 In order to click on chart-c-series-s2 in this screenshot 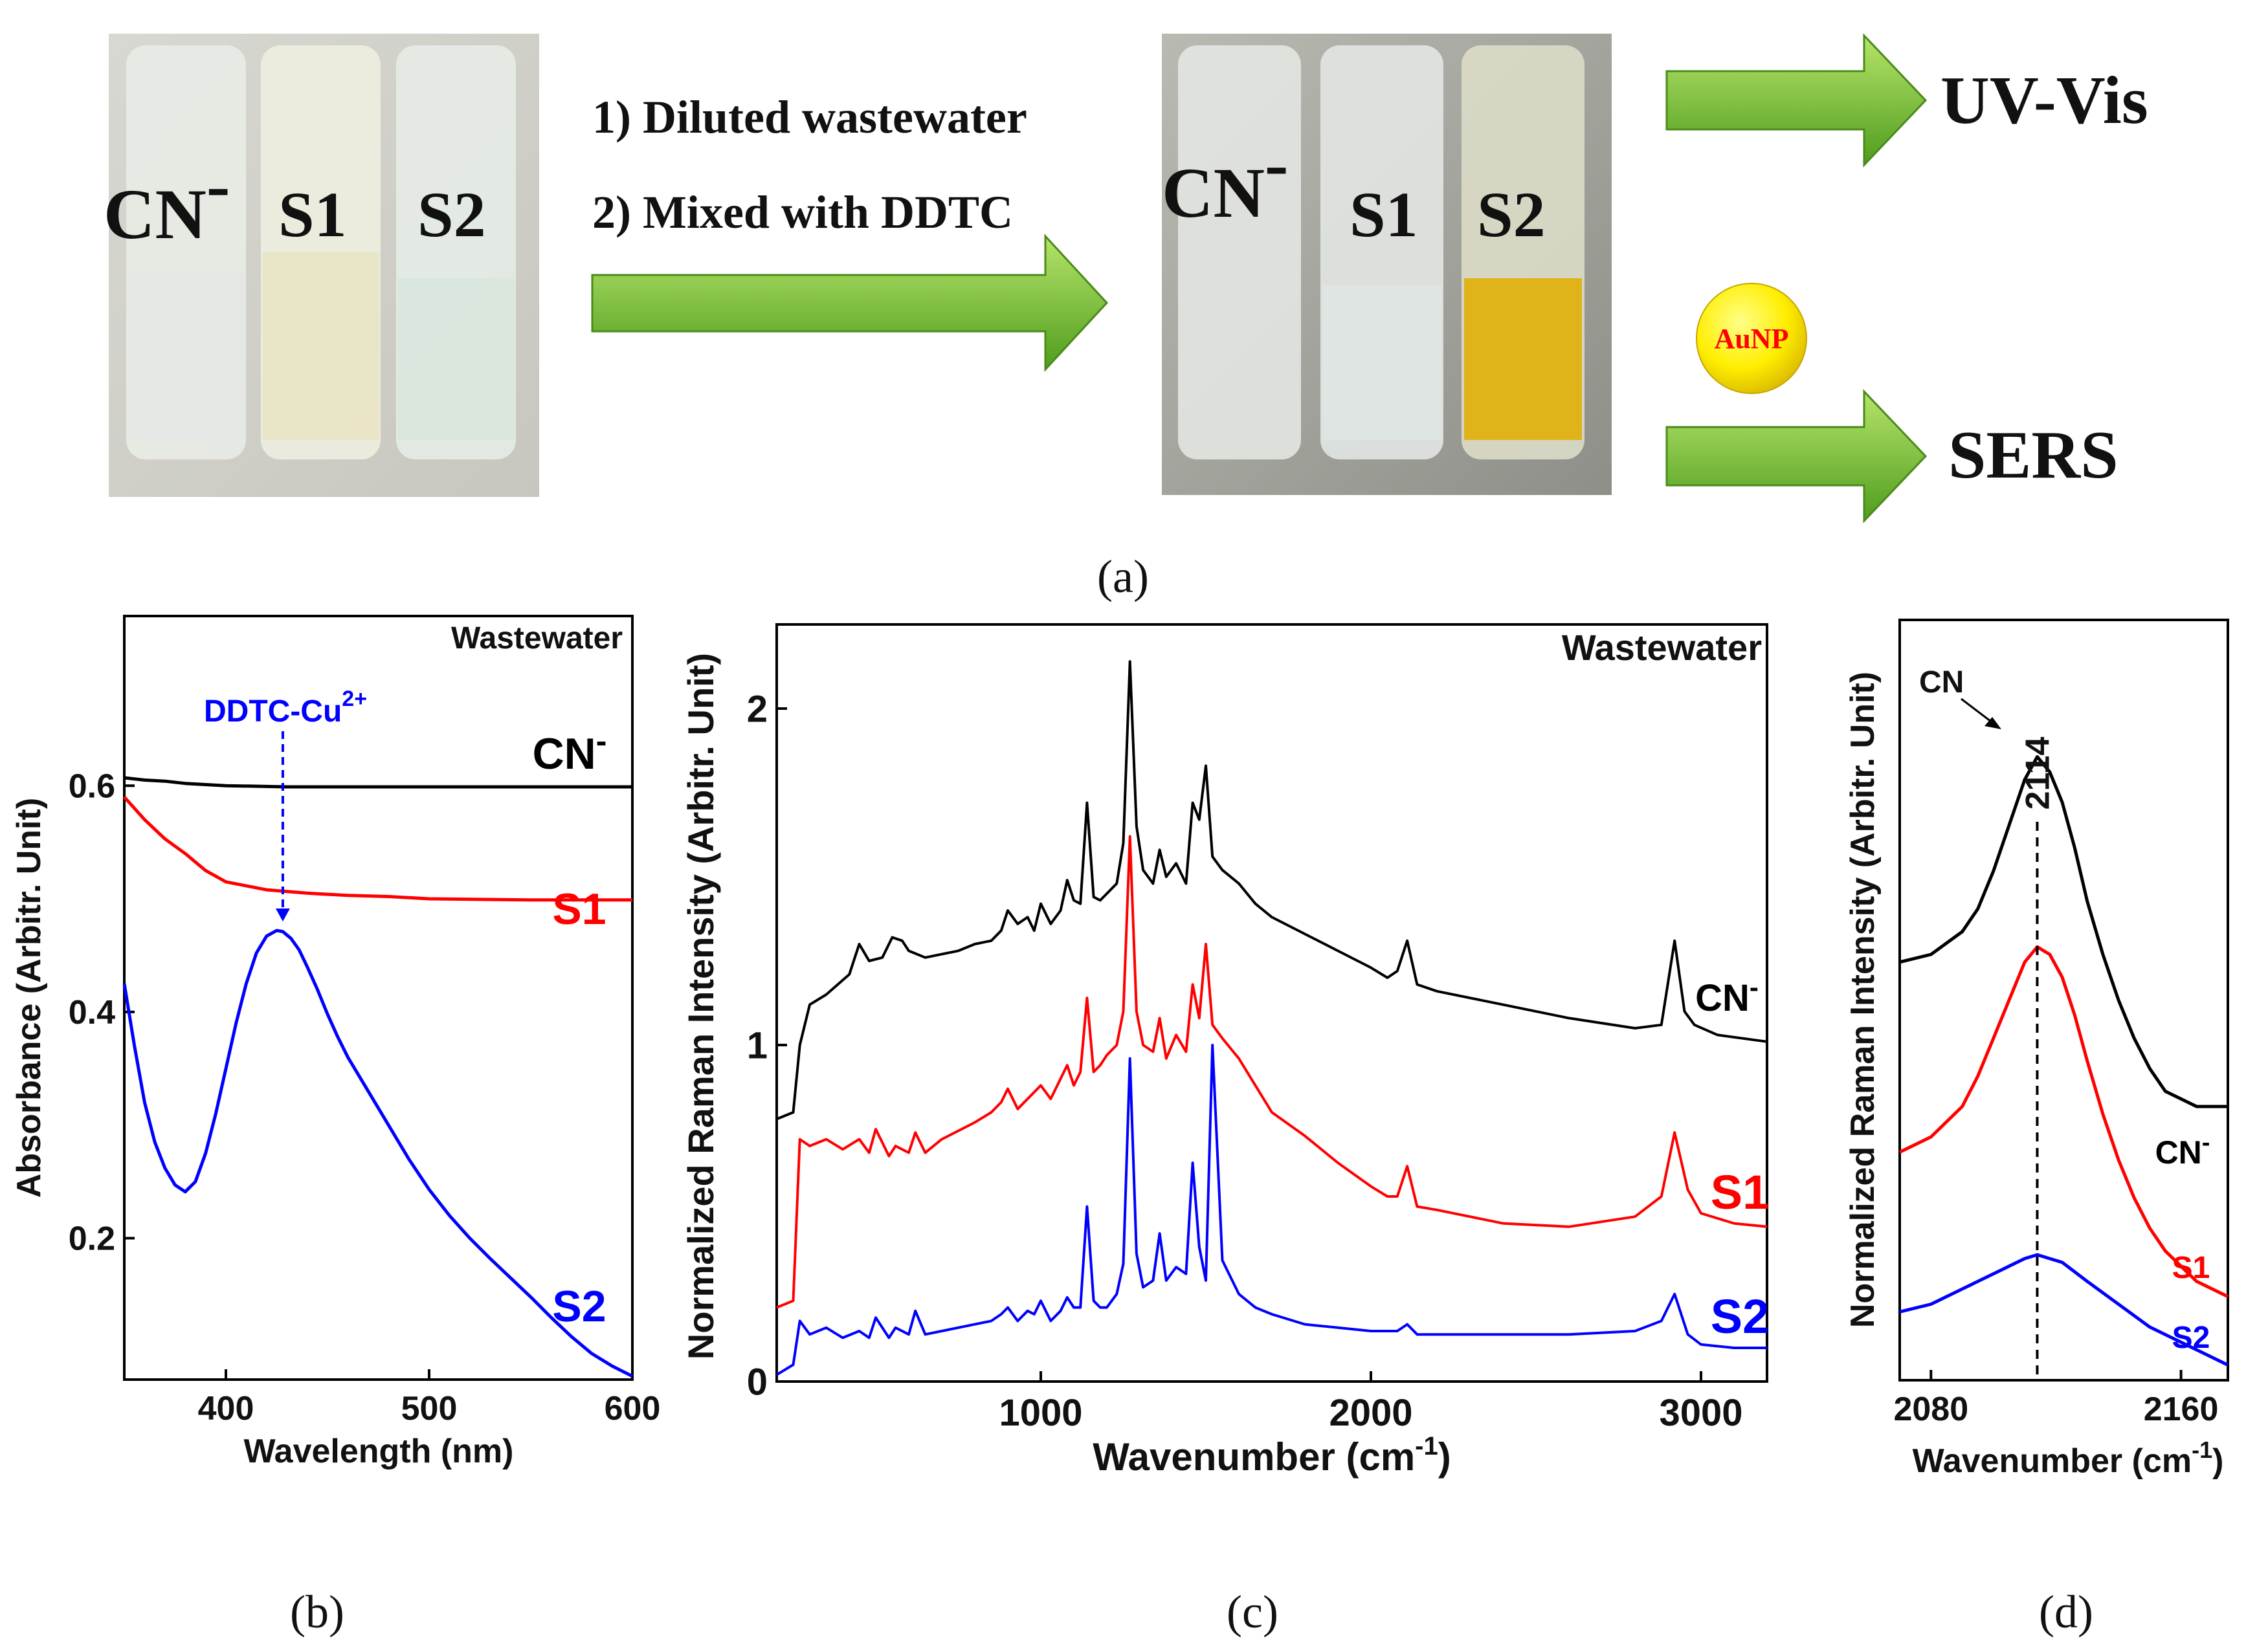, I will do `click(1271, 1210)`.